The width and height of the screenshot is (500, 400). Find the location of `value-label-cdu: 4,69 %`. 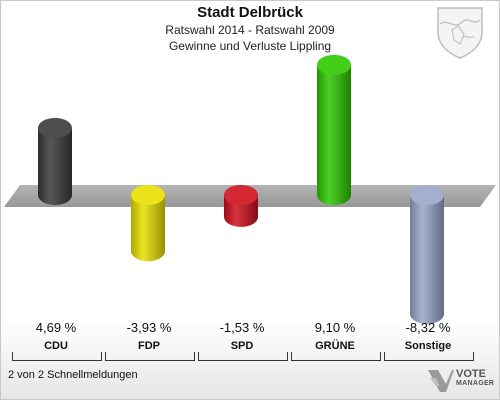

value-label-cdu: 4,69 % is located at coordinates (56, 327).